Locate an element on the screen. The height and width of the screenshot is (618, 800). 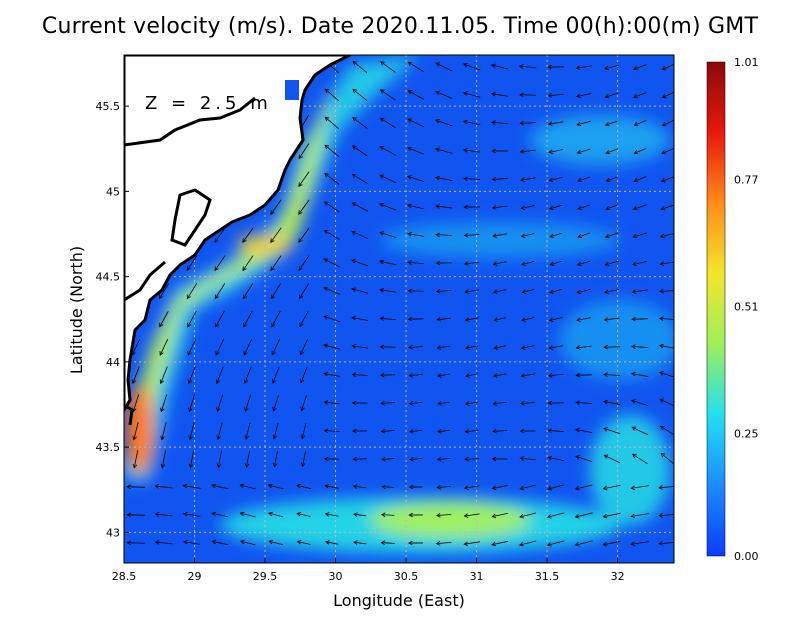
y-tick-label: 44.5 is located at coordinates (108, 277).